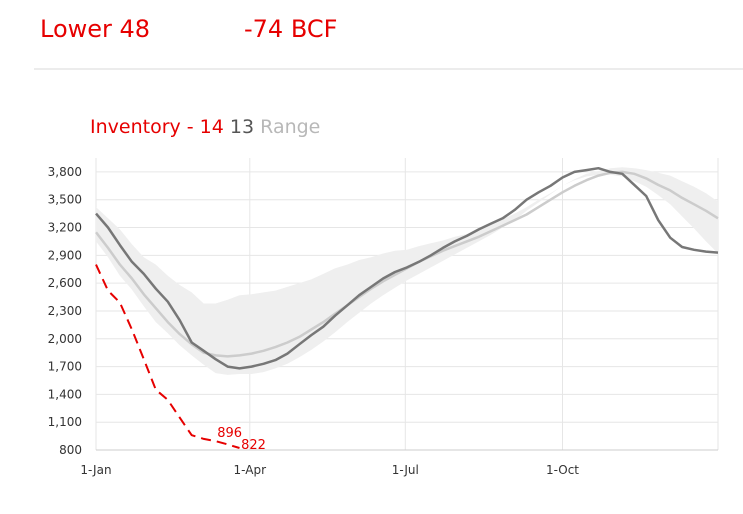 This screenshot has height=514, width=743. I want to click on header-divider, so click(388, 69).